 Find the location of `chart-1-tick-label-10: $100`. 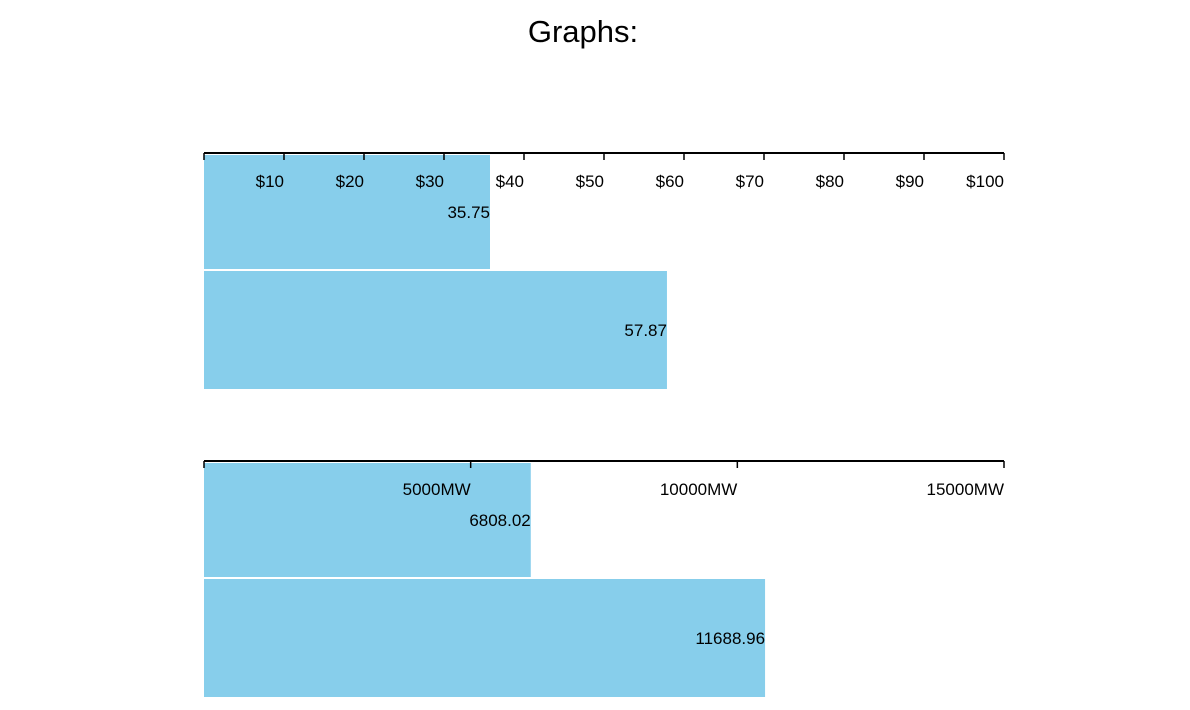

chart-1-tick-label-10: $100 is located at coordinates (985, 181).